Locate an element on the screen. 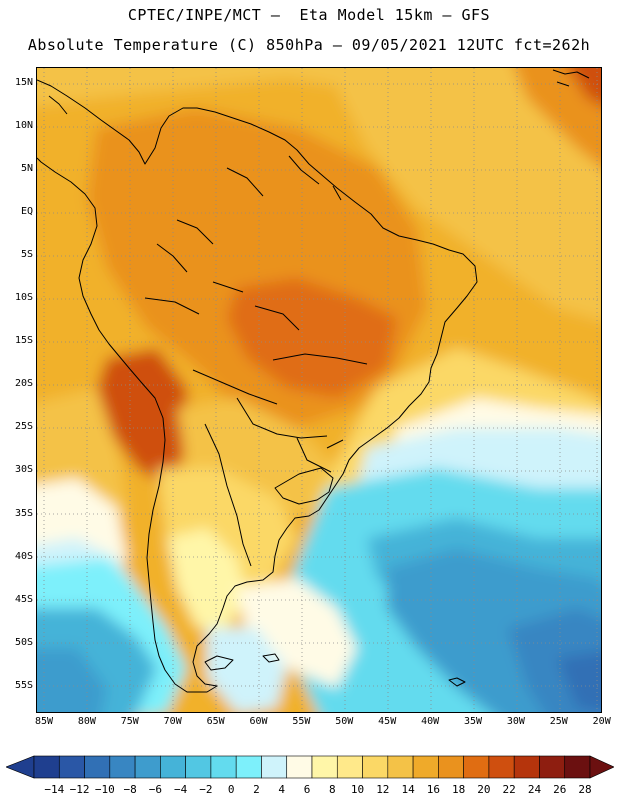 This screenshot has height=800, width=618. colorbar-label: 26 is located at coordinates (560, 789).